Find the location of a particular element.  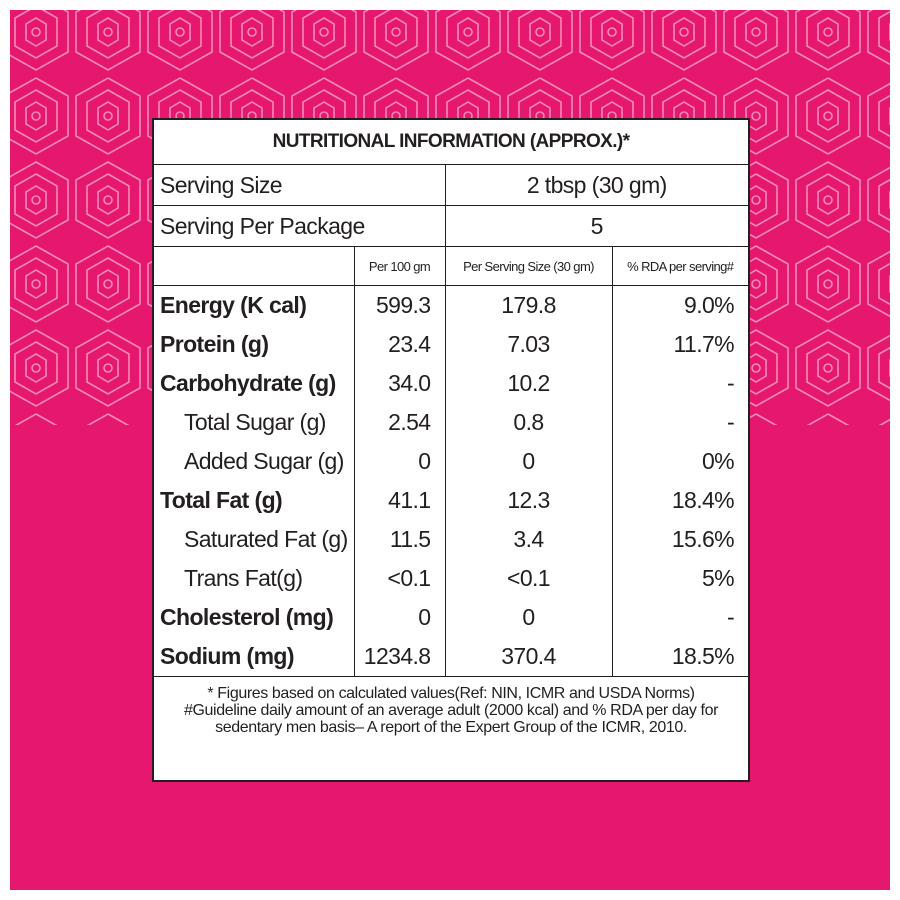

serving-row: Serving Per Package 5 is located at coordinates (451, 226).